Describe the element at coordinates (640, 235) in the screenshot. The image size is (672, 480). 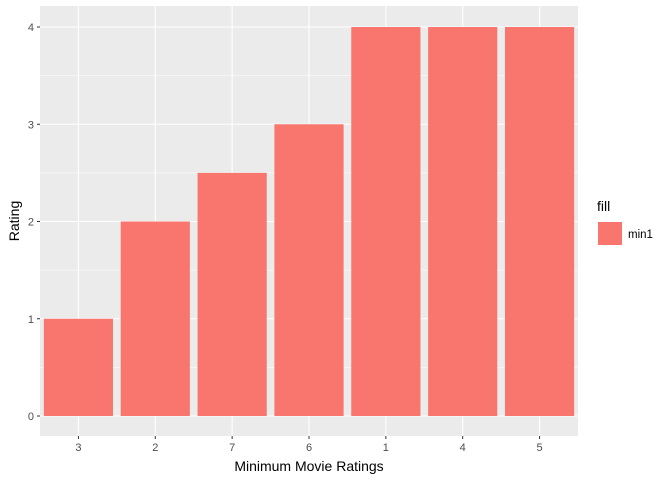
I see `legend-label-min1: min1` at that location.